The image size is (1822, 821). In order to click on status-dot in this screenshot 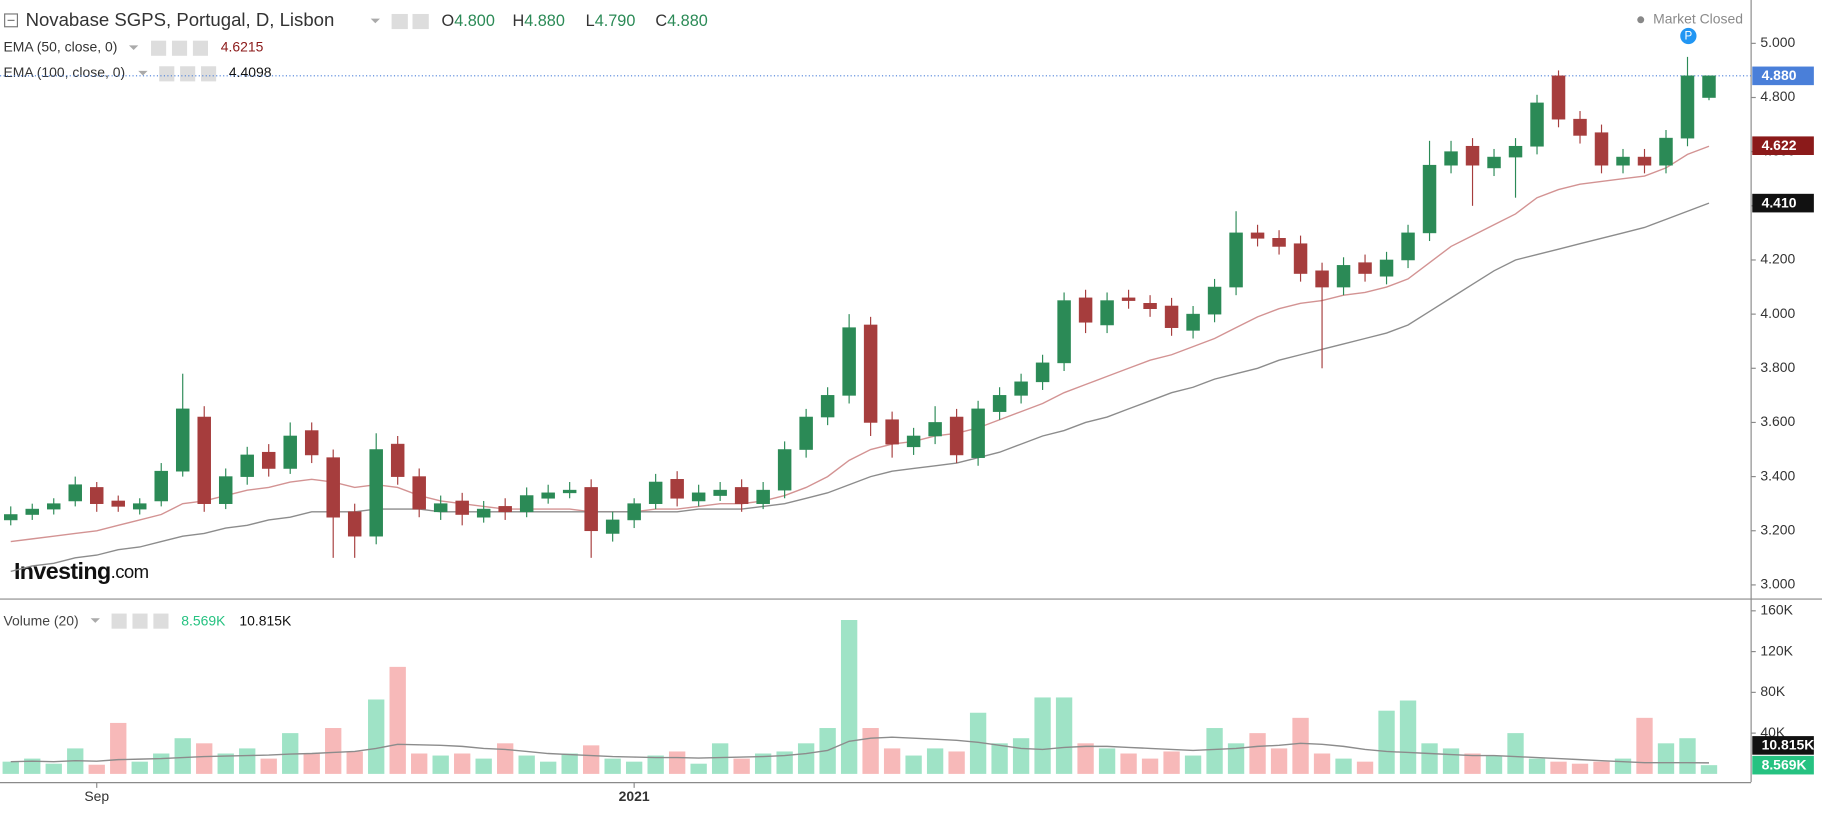, I will do `click(1641, 20)`.